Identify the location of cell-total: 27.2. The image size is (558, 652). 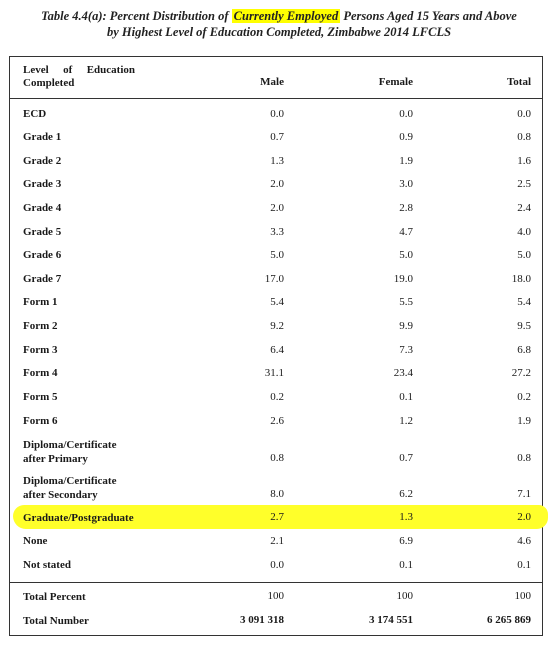
(521, 373).